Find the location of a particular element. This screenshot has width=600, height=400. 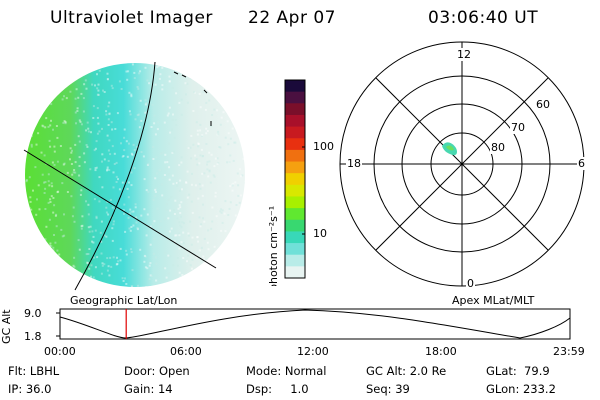

polar-label-lat-70: 70 is located at coordinates (518, 127).